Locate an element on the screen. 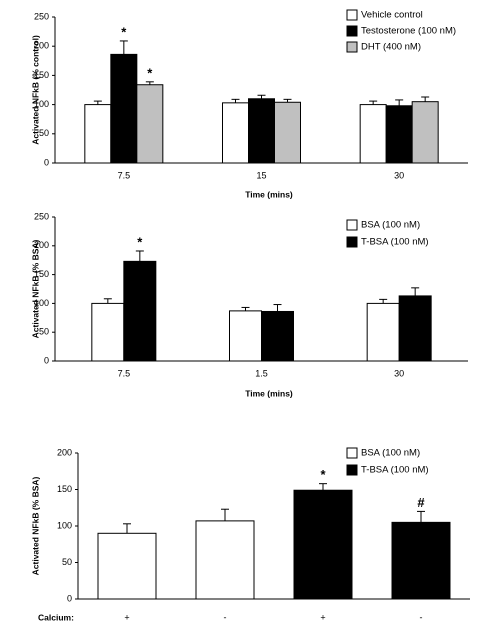 Image resolution: width=480 pixels, height=636 pixels. legend-label: Vehicle control is located at coordinates (392, 15).